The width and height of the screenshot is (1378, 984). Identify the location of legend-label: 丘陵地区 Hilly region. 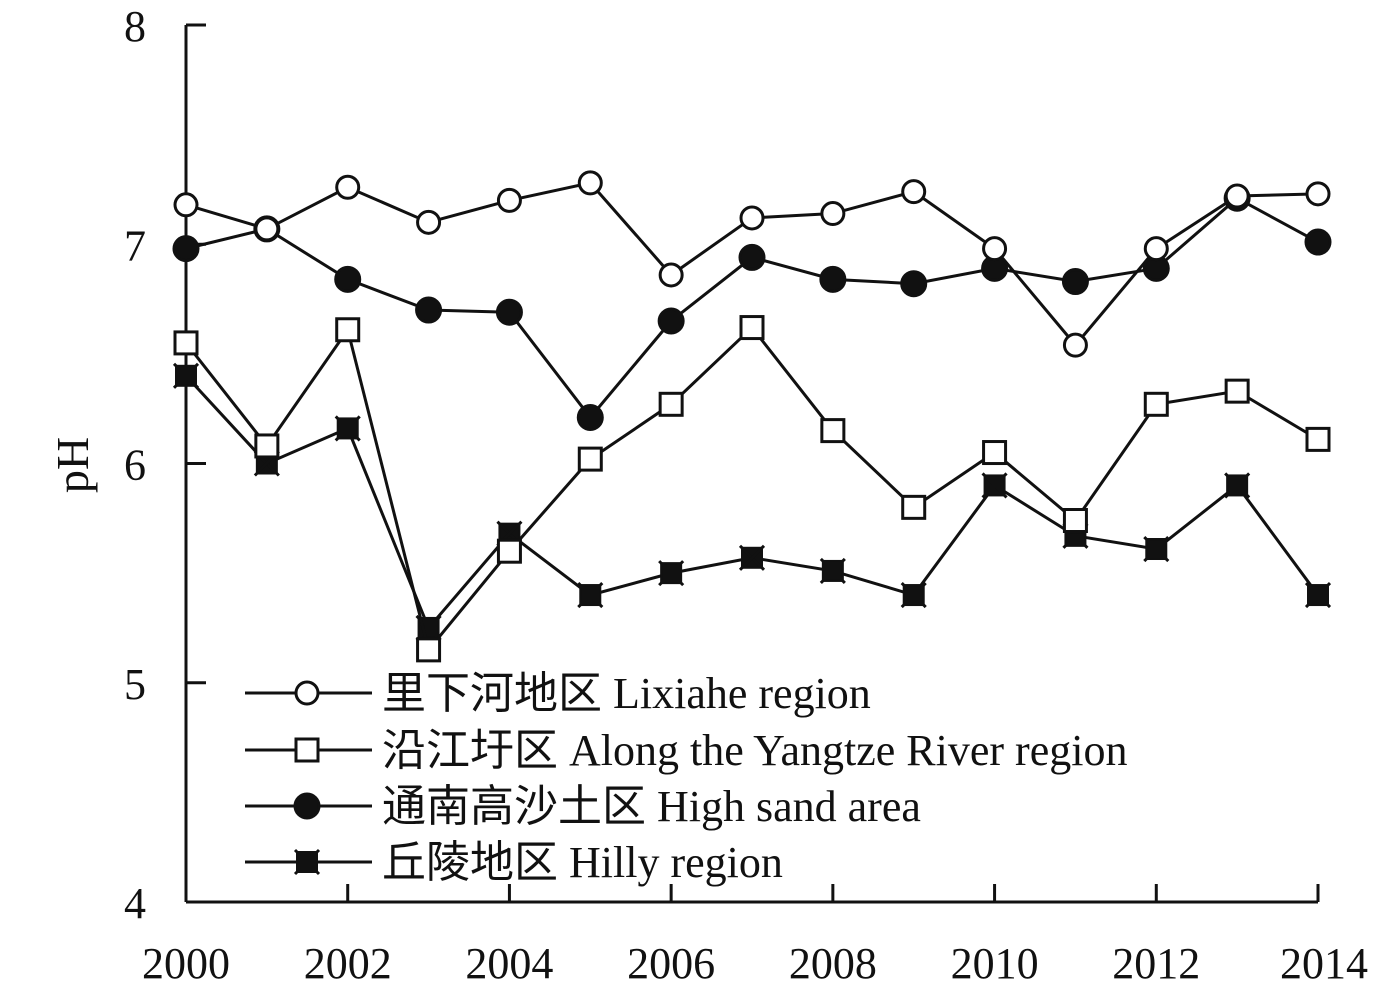
(582, 862).